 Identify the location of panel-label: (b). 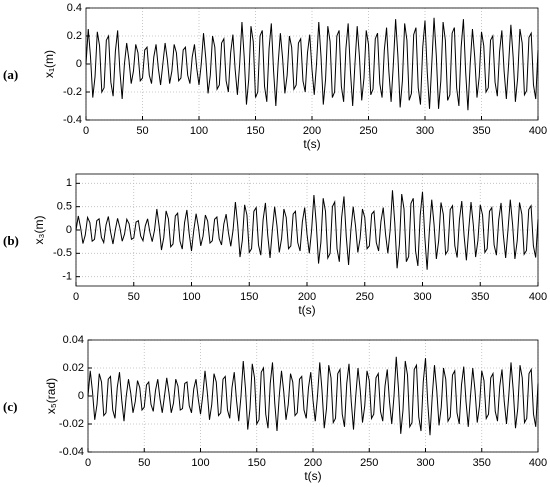
(11, 240).